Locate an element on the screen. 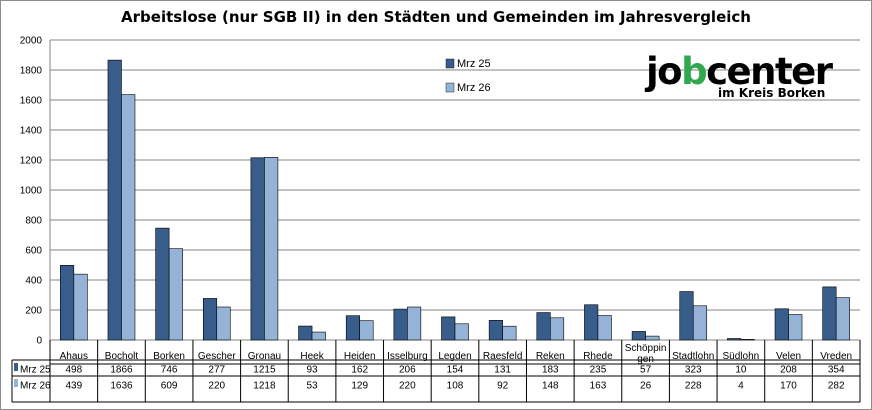 The height and width of the screenshot is (410, 872). y-tick-label: 400 is located at coordinates (33, 281).